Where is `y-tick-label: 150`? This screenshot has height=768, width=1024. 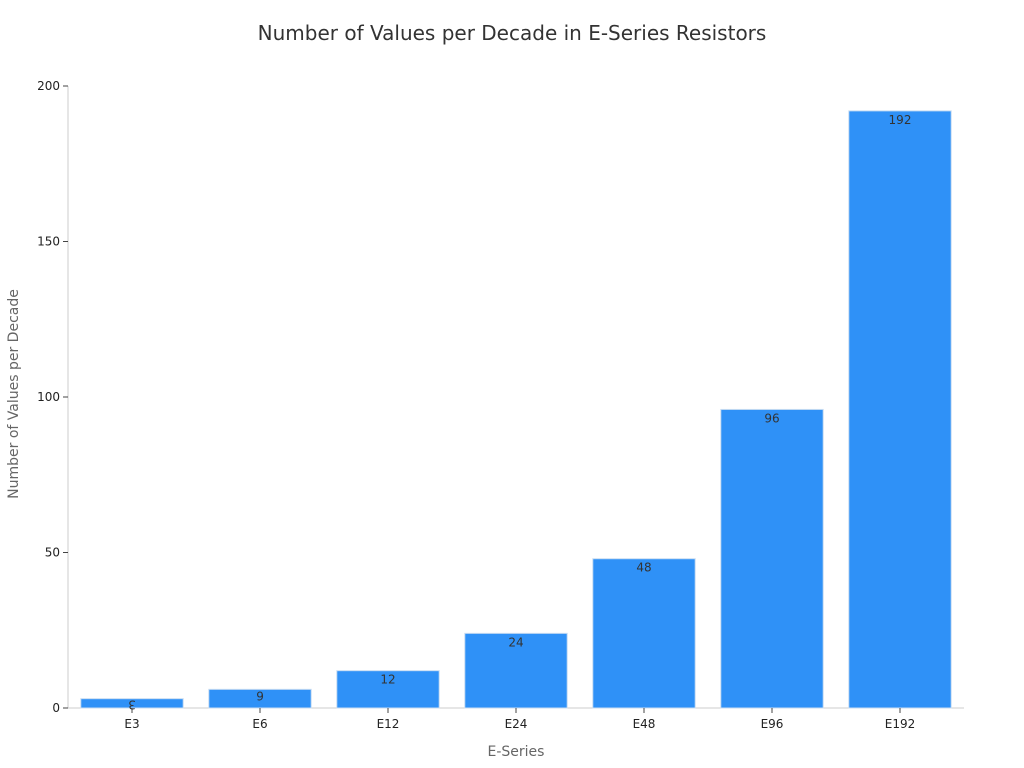 y-tick-label: 150 is located at coordinates (48, 242).